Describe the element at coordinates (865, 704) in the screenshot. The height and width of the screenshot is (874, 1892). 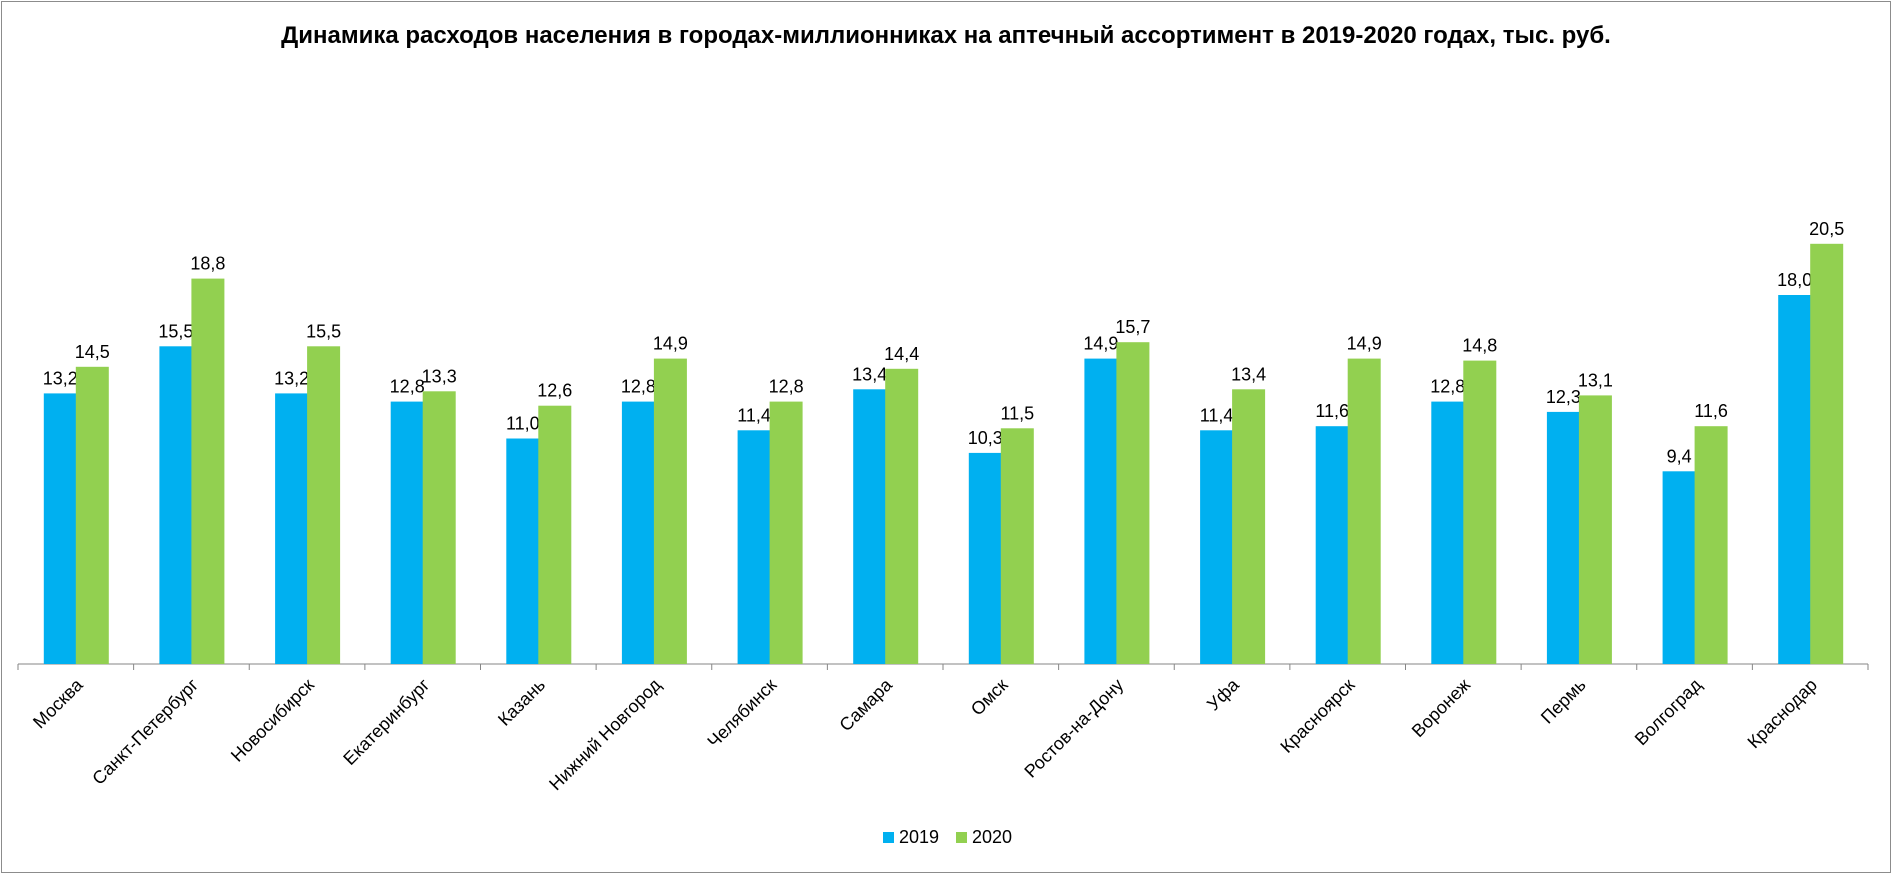
I see `category-label-7: Самара` at that location.